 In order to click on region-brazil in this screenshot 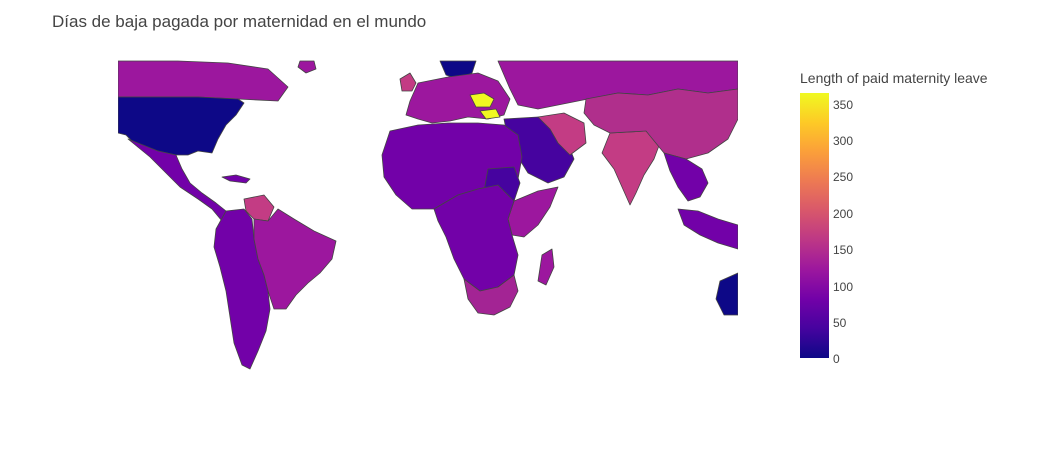, I will do `click(295, 259)`.